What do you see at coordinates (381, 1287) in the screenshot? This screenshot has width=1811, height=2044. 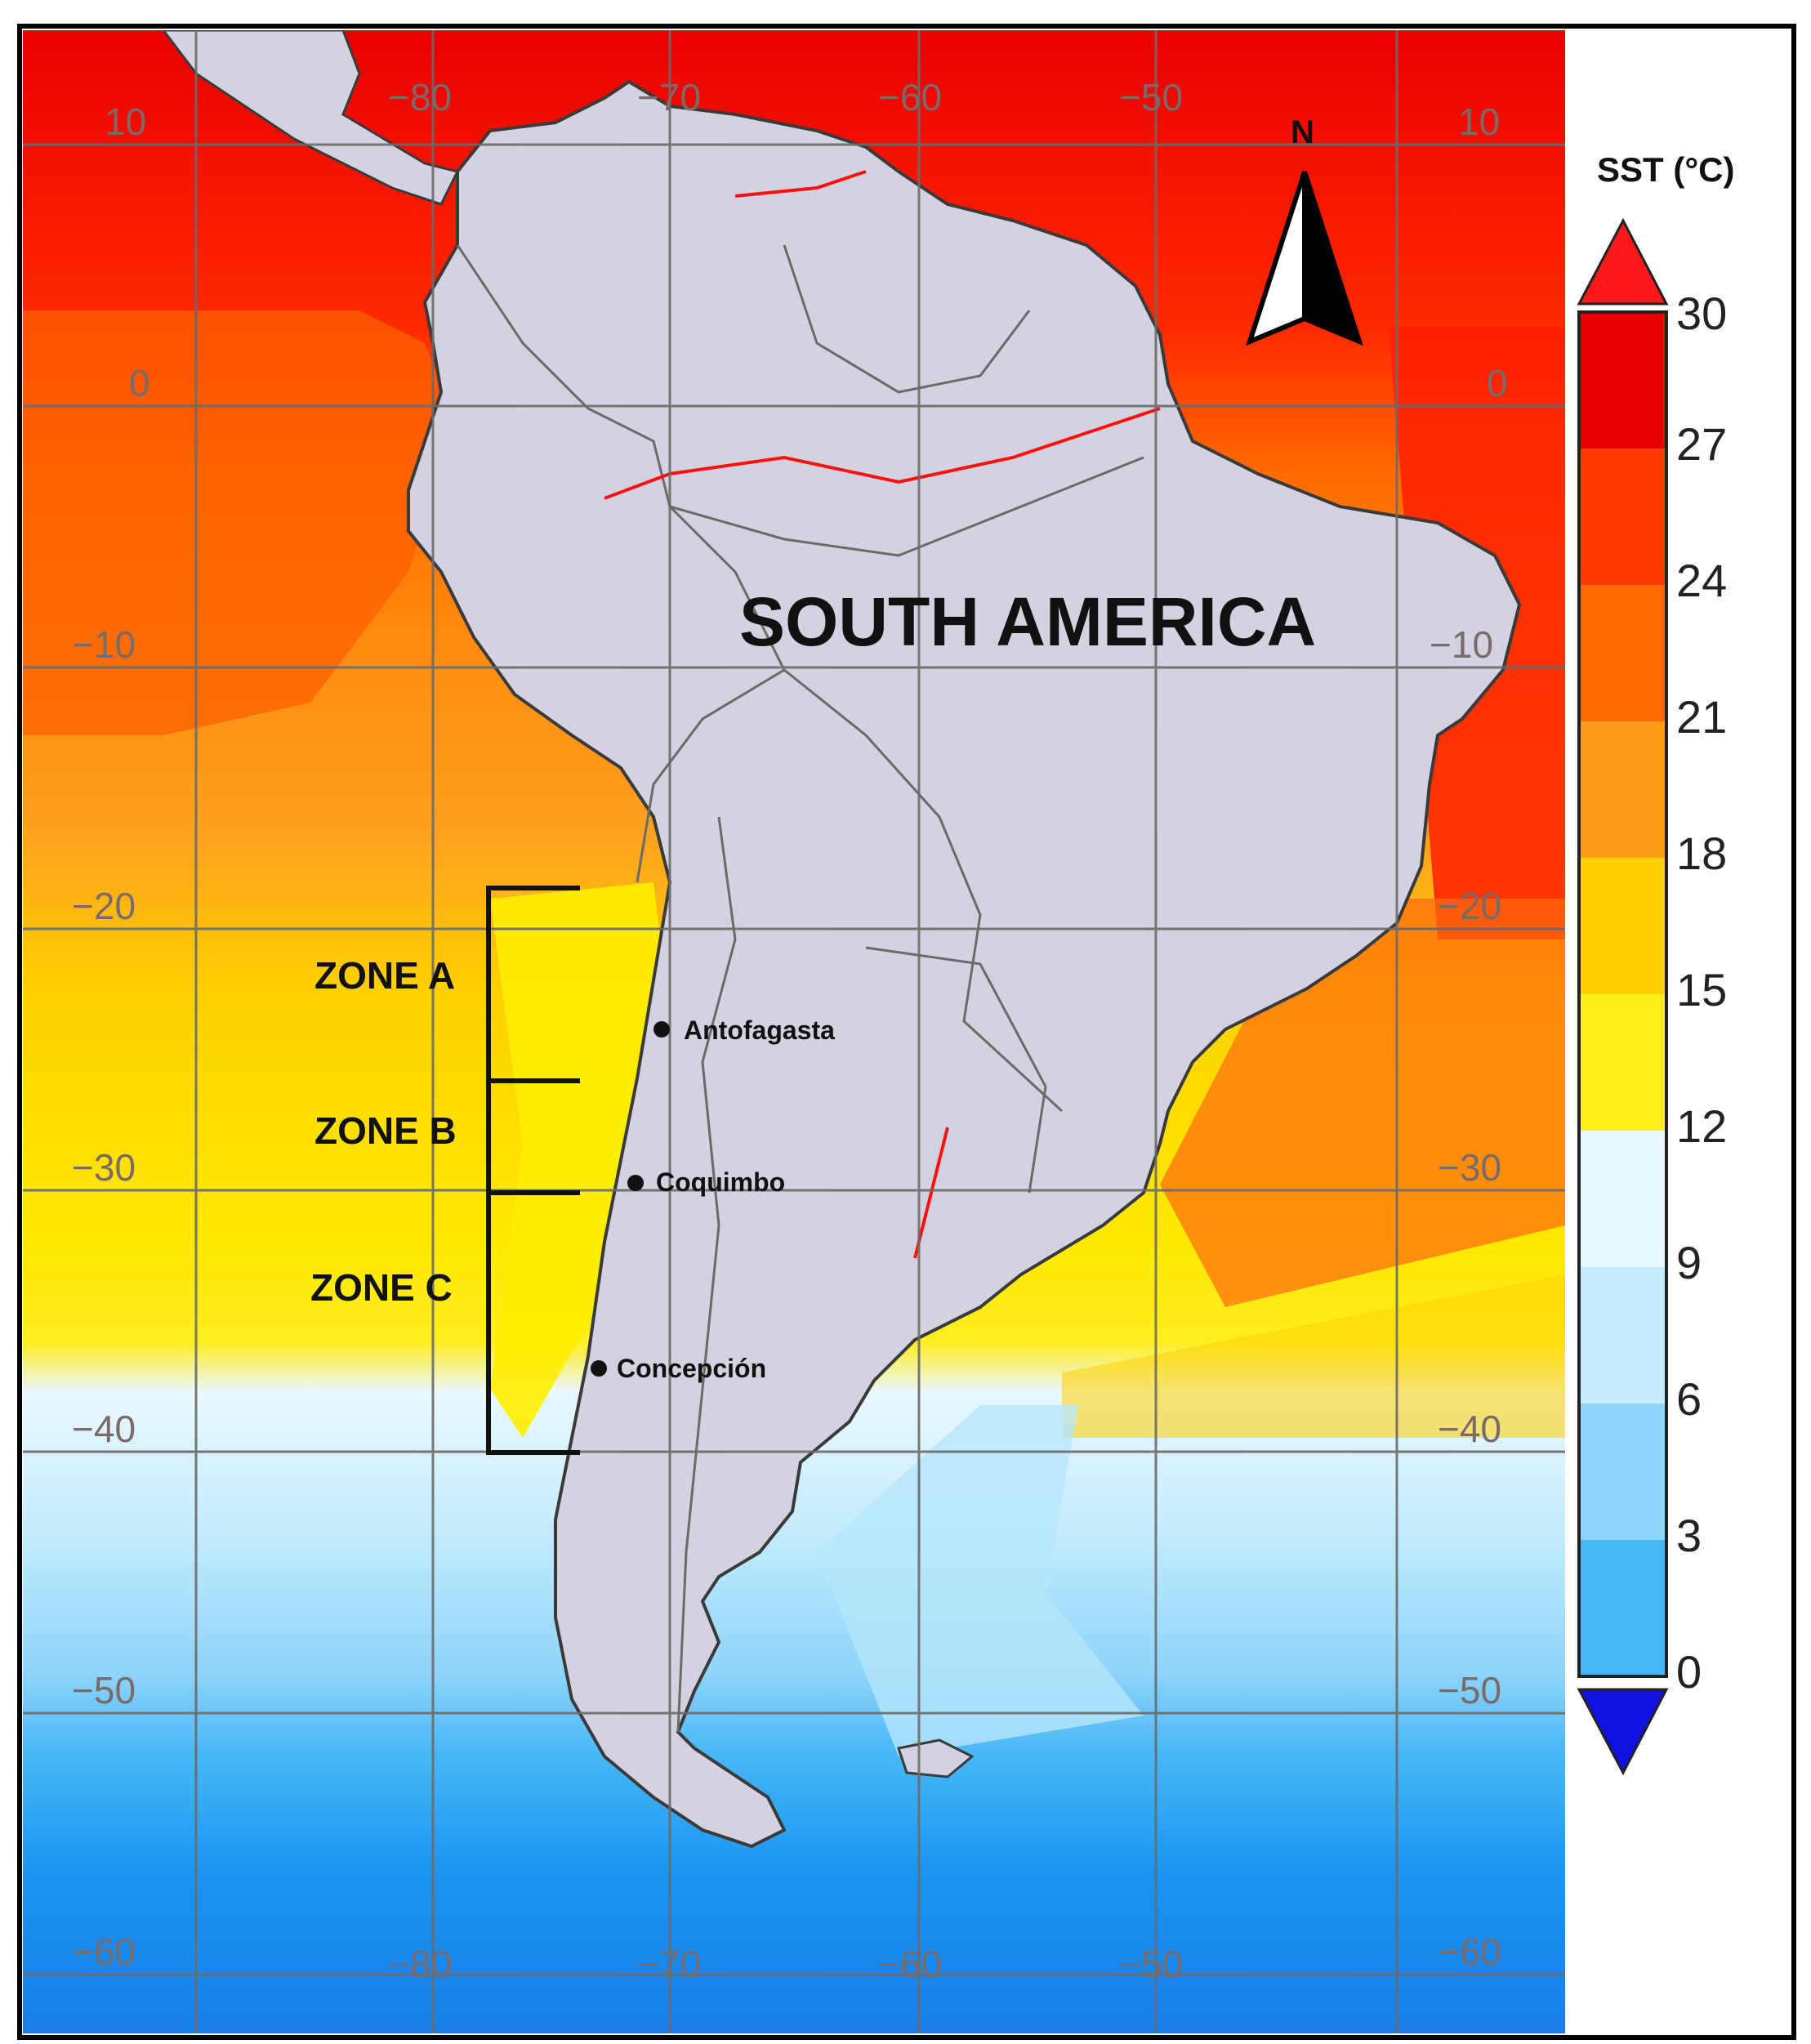 I see `zone-c-label: ZONE C` at bounding box center [381, 1287].